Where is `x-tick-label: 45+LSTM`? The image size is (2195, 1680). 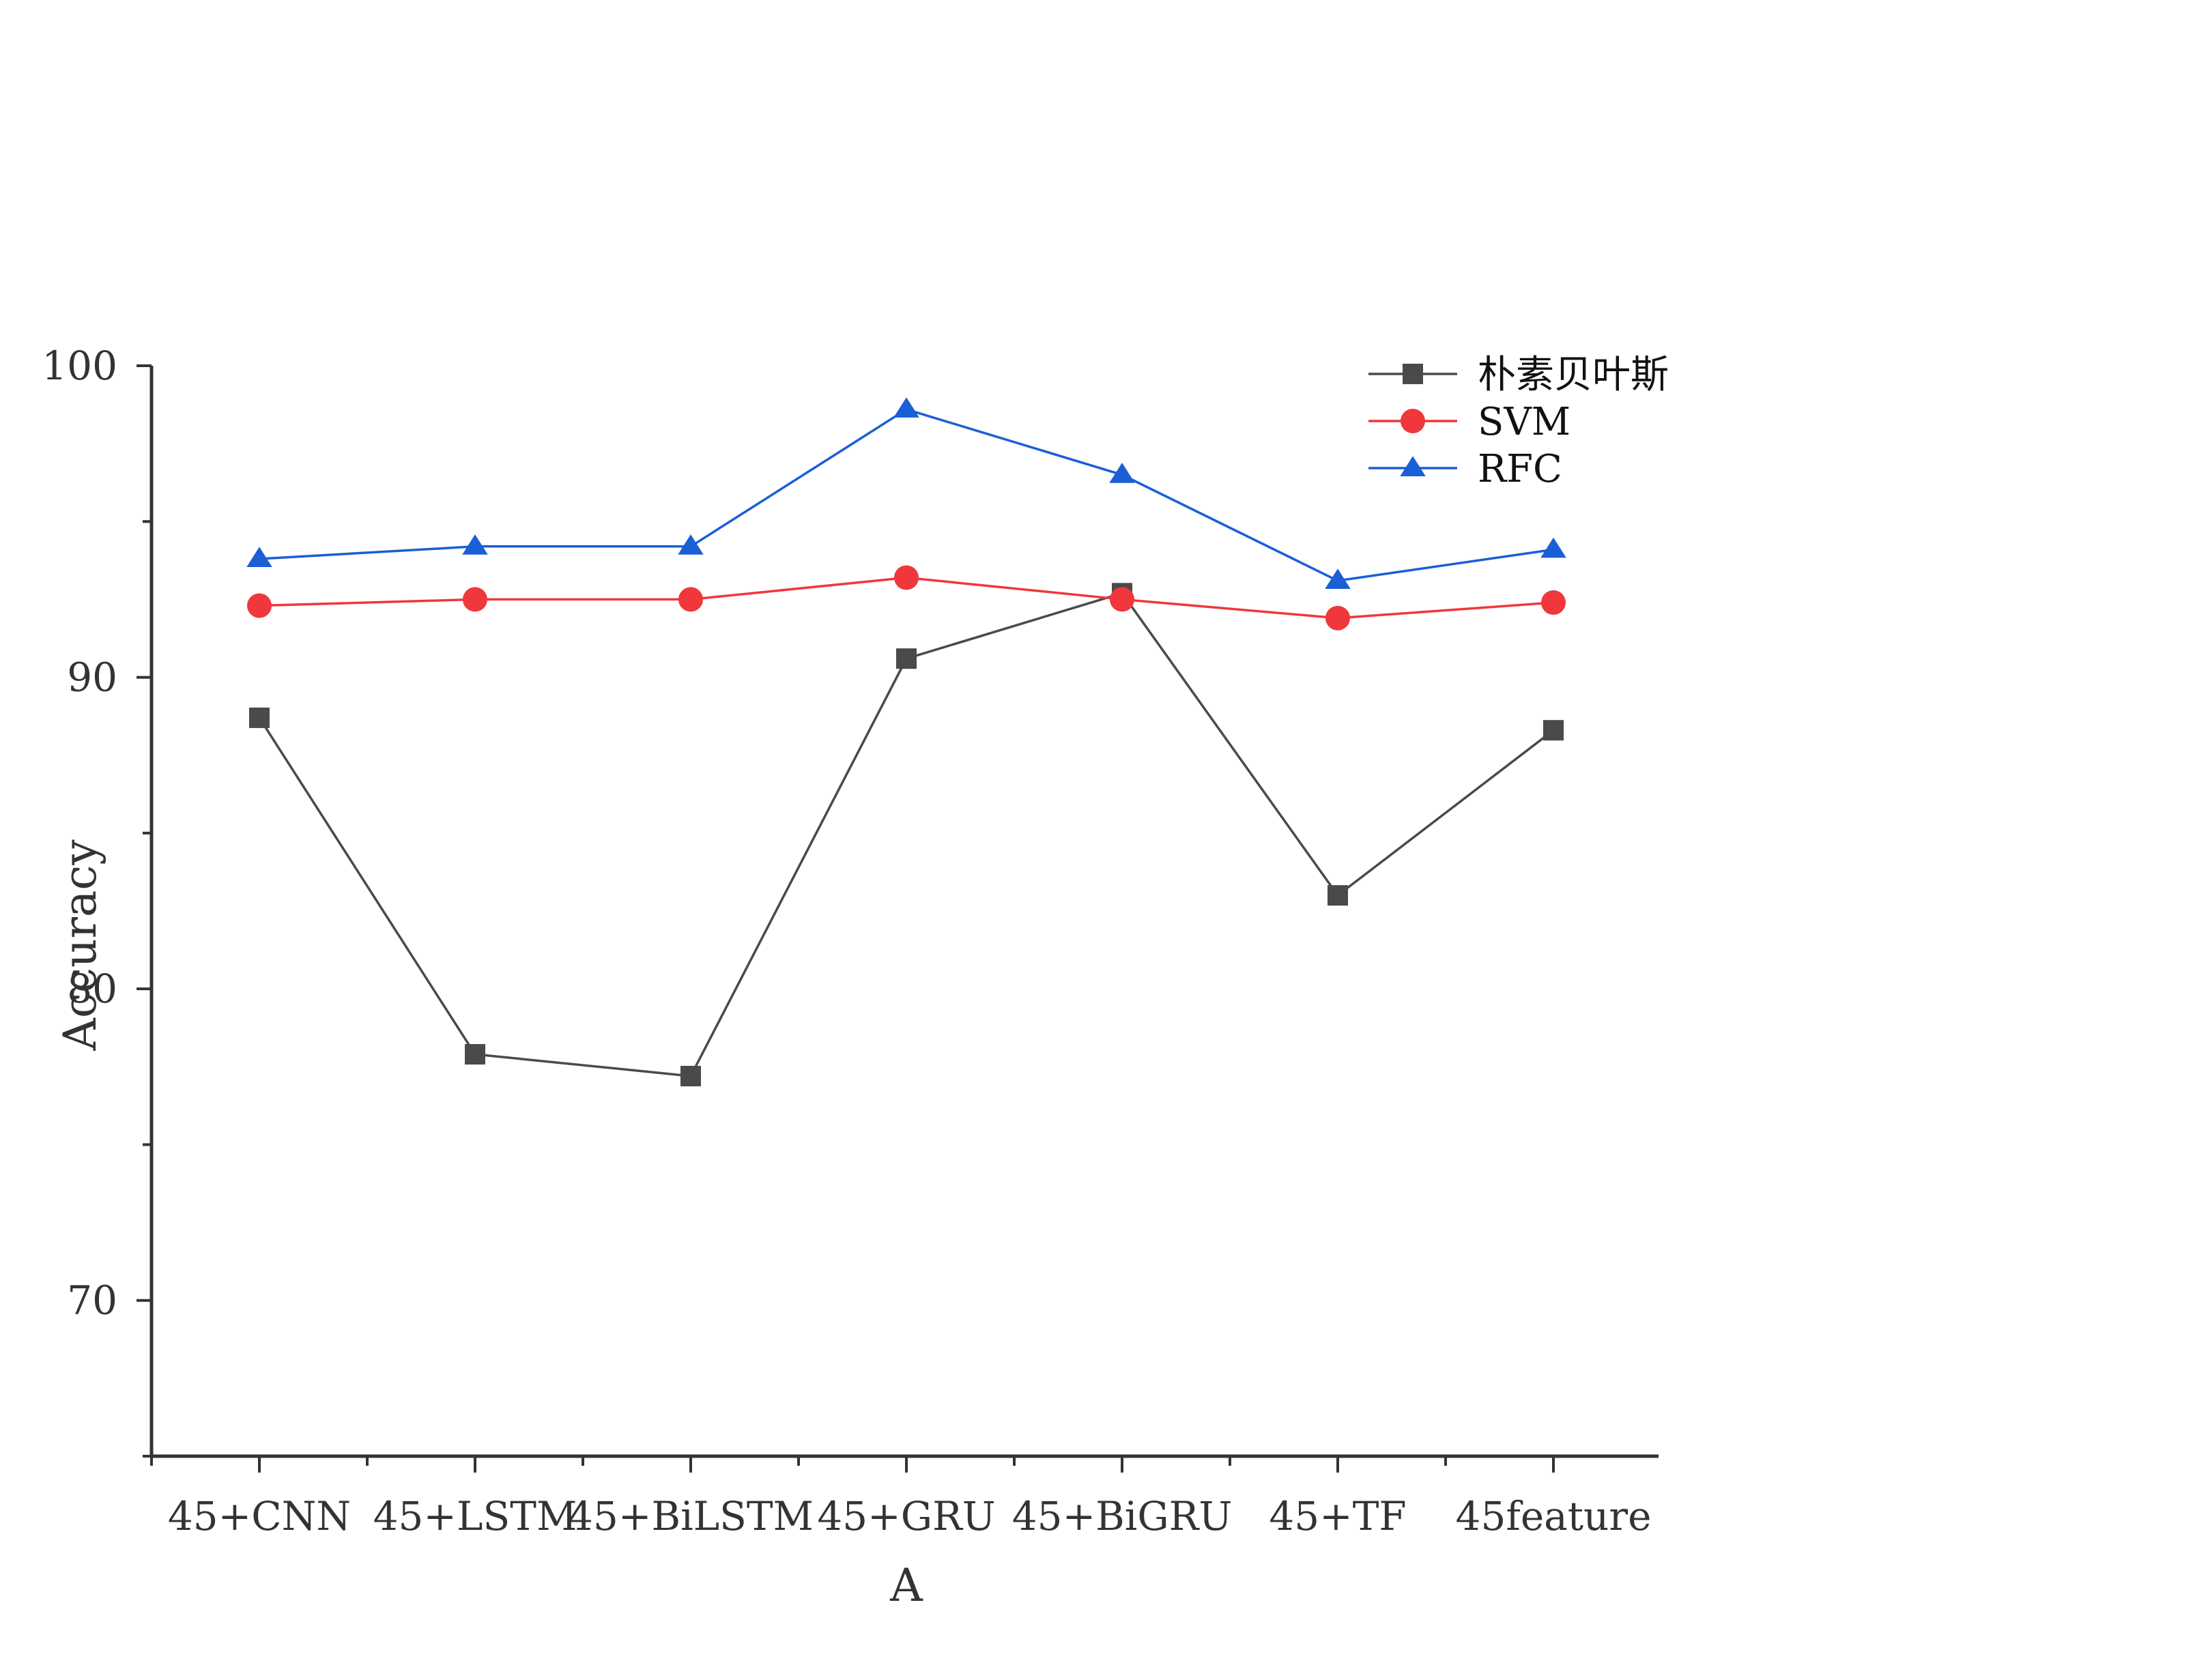 x-tick-label: 45+LSTM is located at coordinates (475, 1516).